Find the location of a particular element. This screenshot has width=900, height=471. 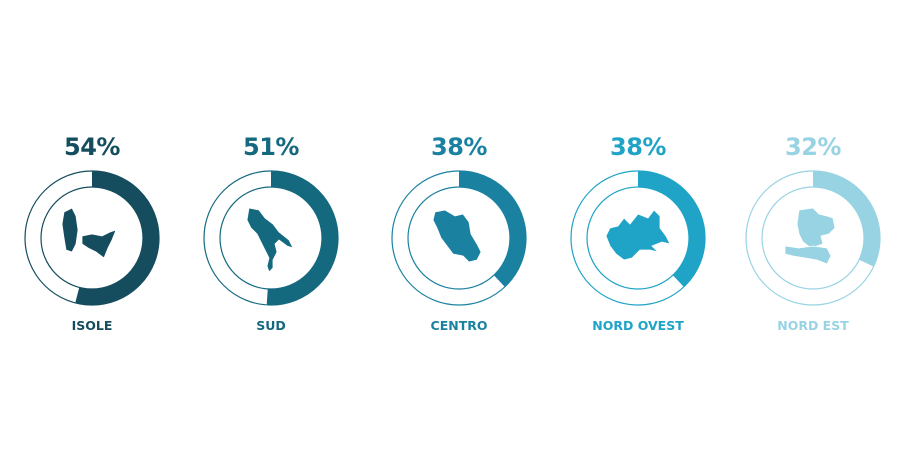

category-label: NORD OVEST is located at coordinates (638, 325).